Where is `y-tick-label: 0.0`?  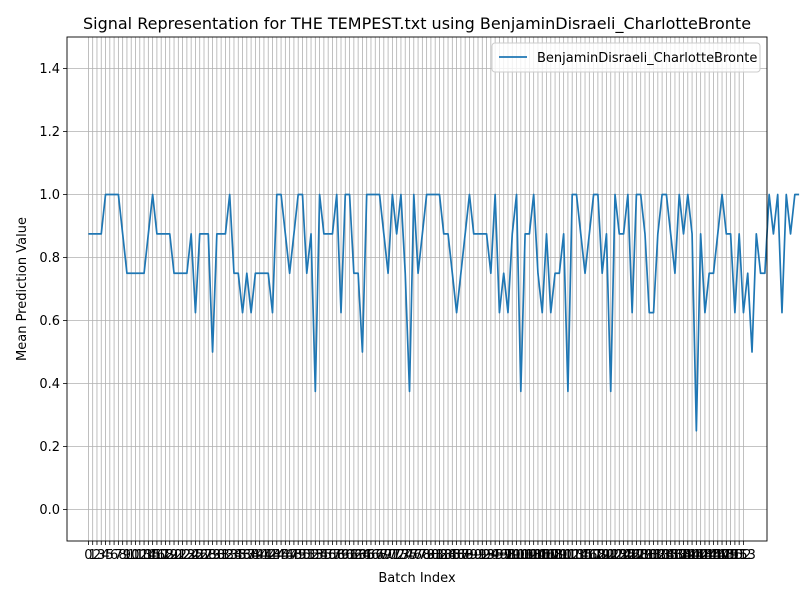 y-tick-label: 0.0 is located at coordinates (49, 510).